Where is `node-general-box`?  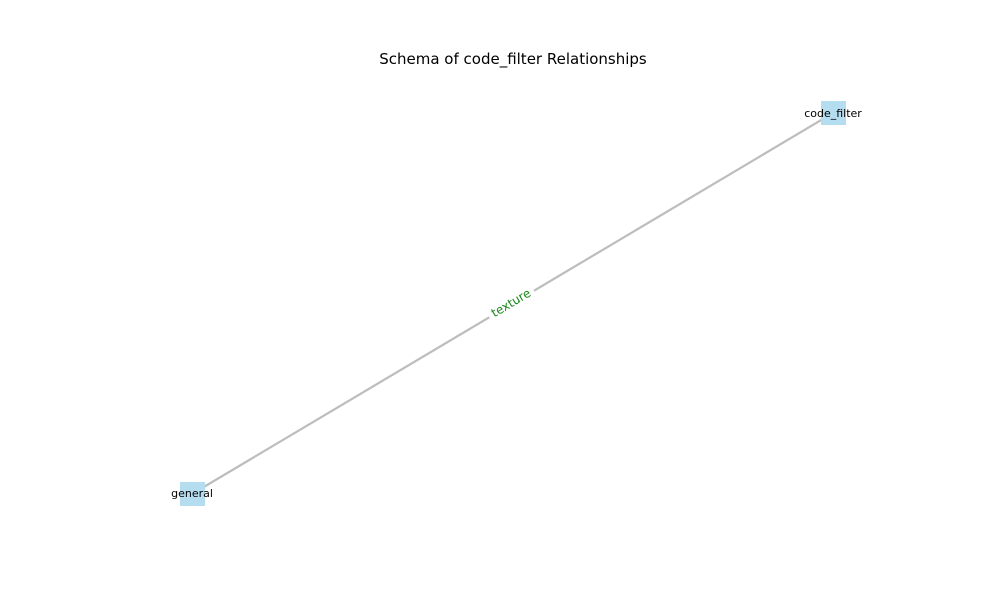
node-general-box is located at coordinates (192, 494).